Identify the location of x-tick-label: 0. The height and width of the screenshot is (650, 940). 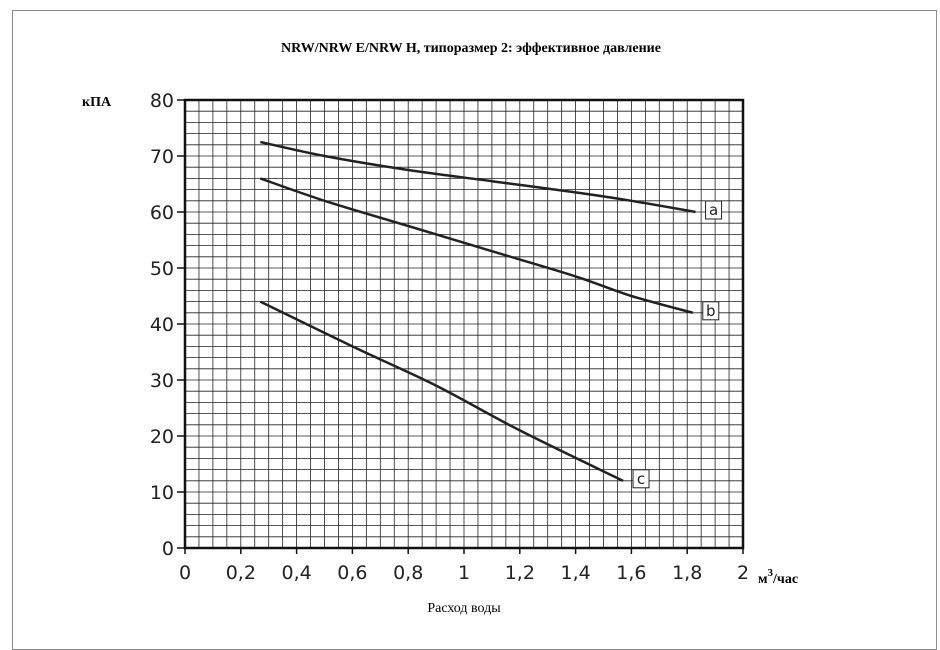
(185, 573).